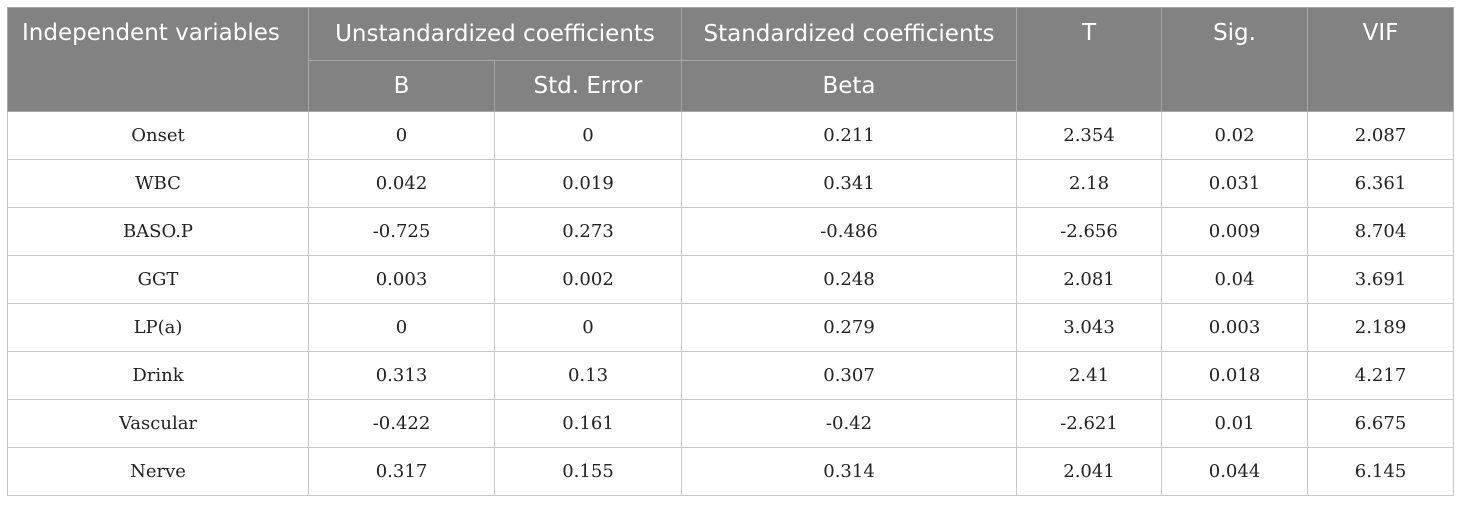 The image size is (1460, 506). What do you see at coordinates (849, 86) in the screenshot?
I see `header-beta: Beta` at bounding box center [849, 86].